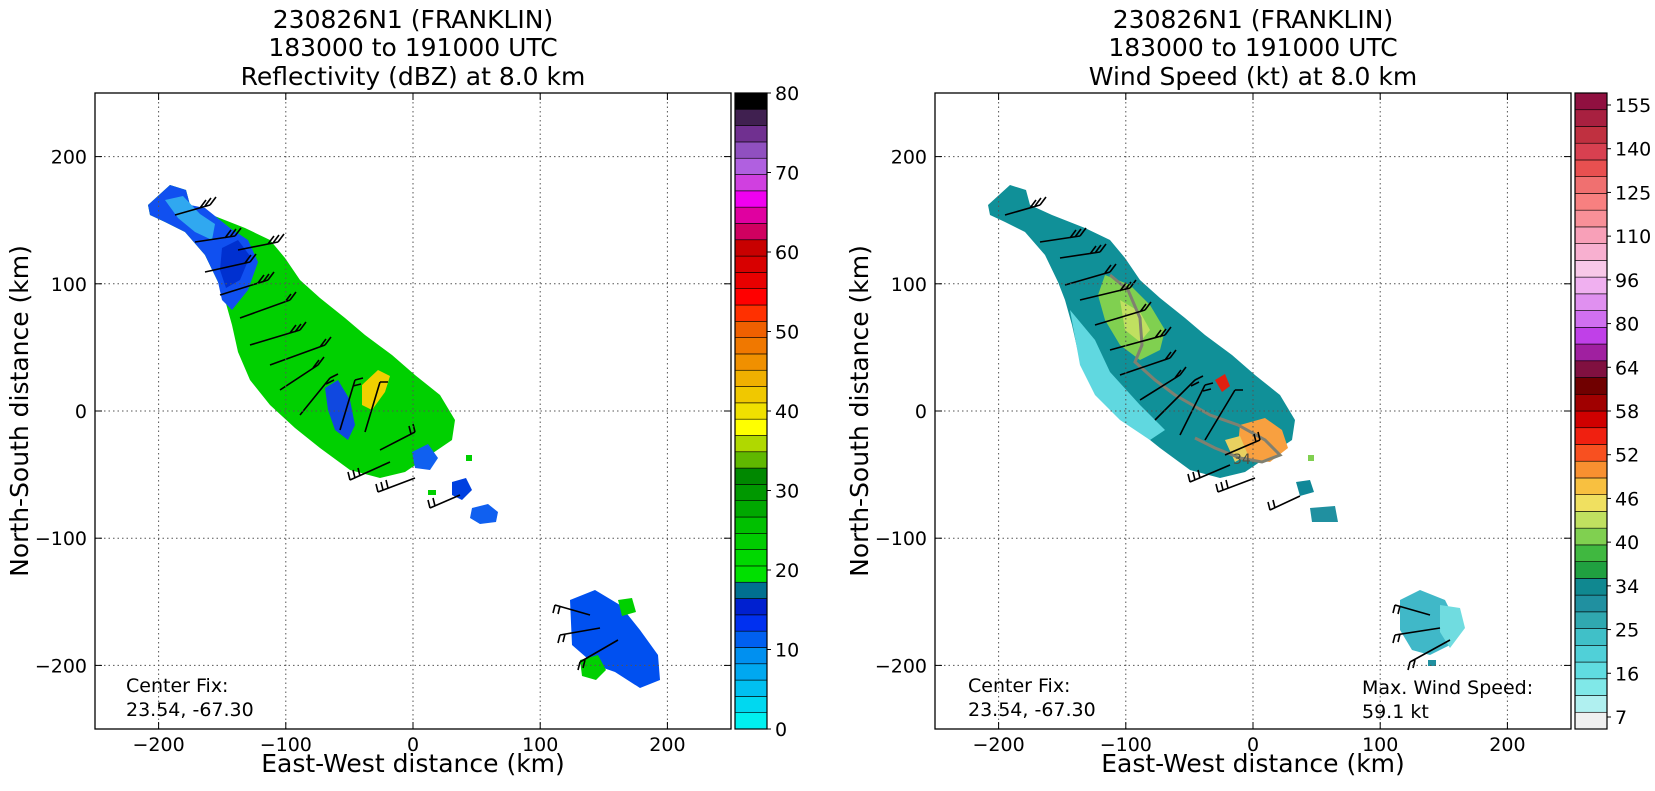 This screenshot has width=1655, height=791. Describe the element at coordinates (1242, 460) in the screenshot. I see `wind-contour-label: 34` at that location.